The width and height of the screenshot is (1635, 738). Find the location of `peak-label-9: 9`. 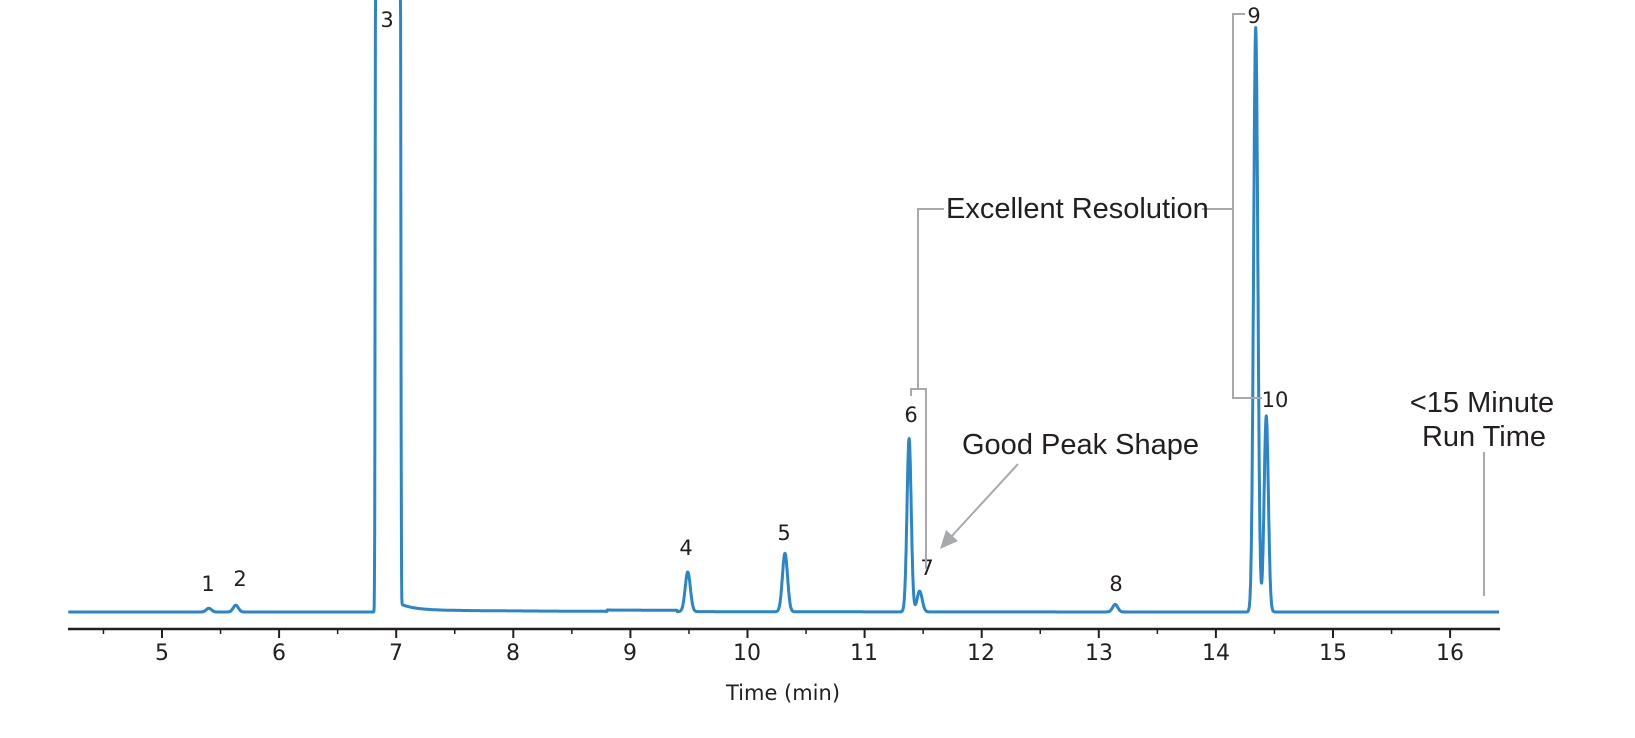

peak-label-9: 9 is located at coordinates (1253, 16).